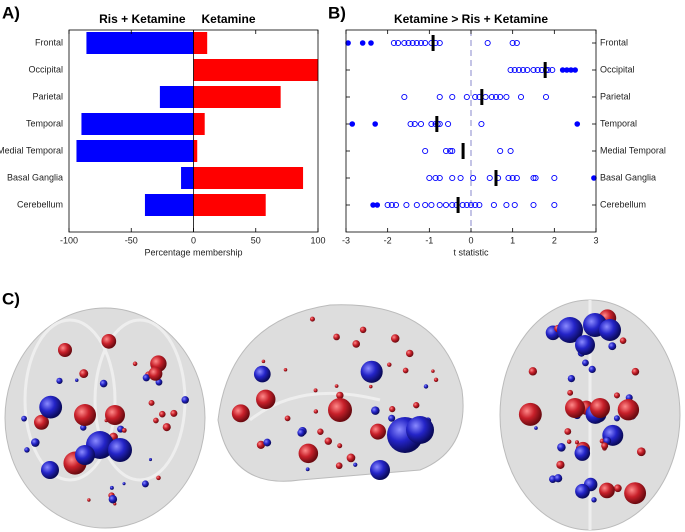 The width and height of the screenshot is (685, 532). I want to click on legend-label: Ris + Ketamine, so click(142, 19).